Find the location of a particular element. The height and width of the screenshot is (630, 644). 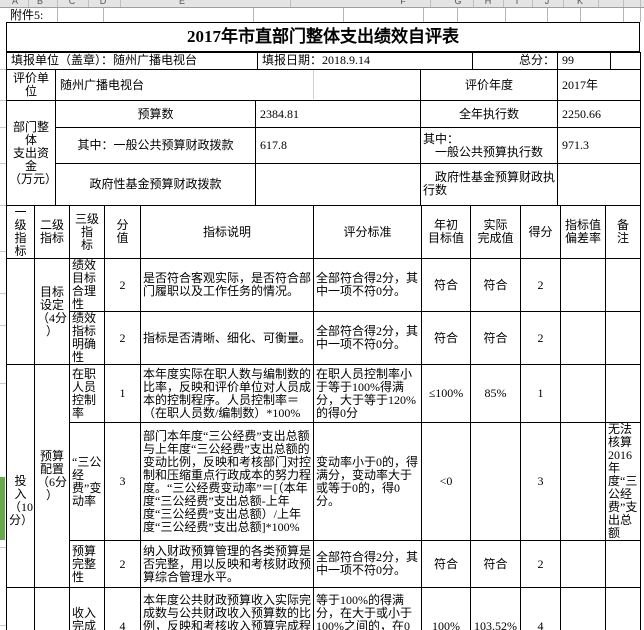

cell-points: 1 is located at coordinates (122, 393).